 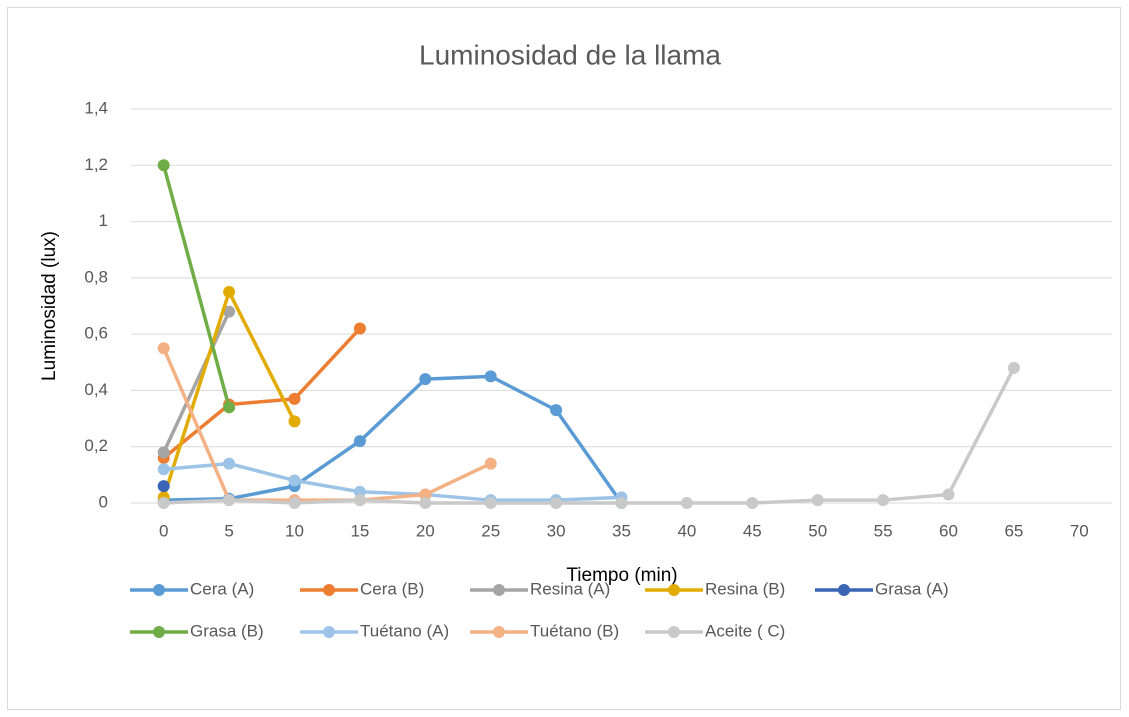 I want to click on y-tick-label: 0,6, so click(x=96, y=333).